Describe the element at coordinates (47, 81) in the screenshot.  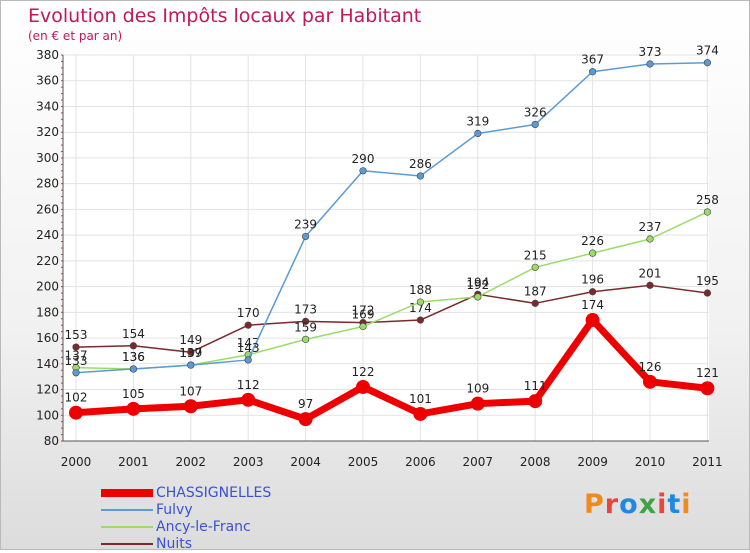
I see `y-tick-label: 360` at that location.